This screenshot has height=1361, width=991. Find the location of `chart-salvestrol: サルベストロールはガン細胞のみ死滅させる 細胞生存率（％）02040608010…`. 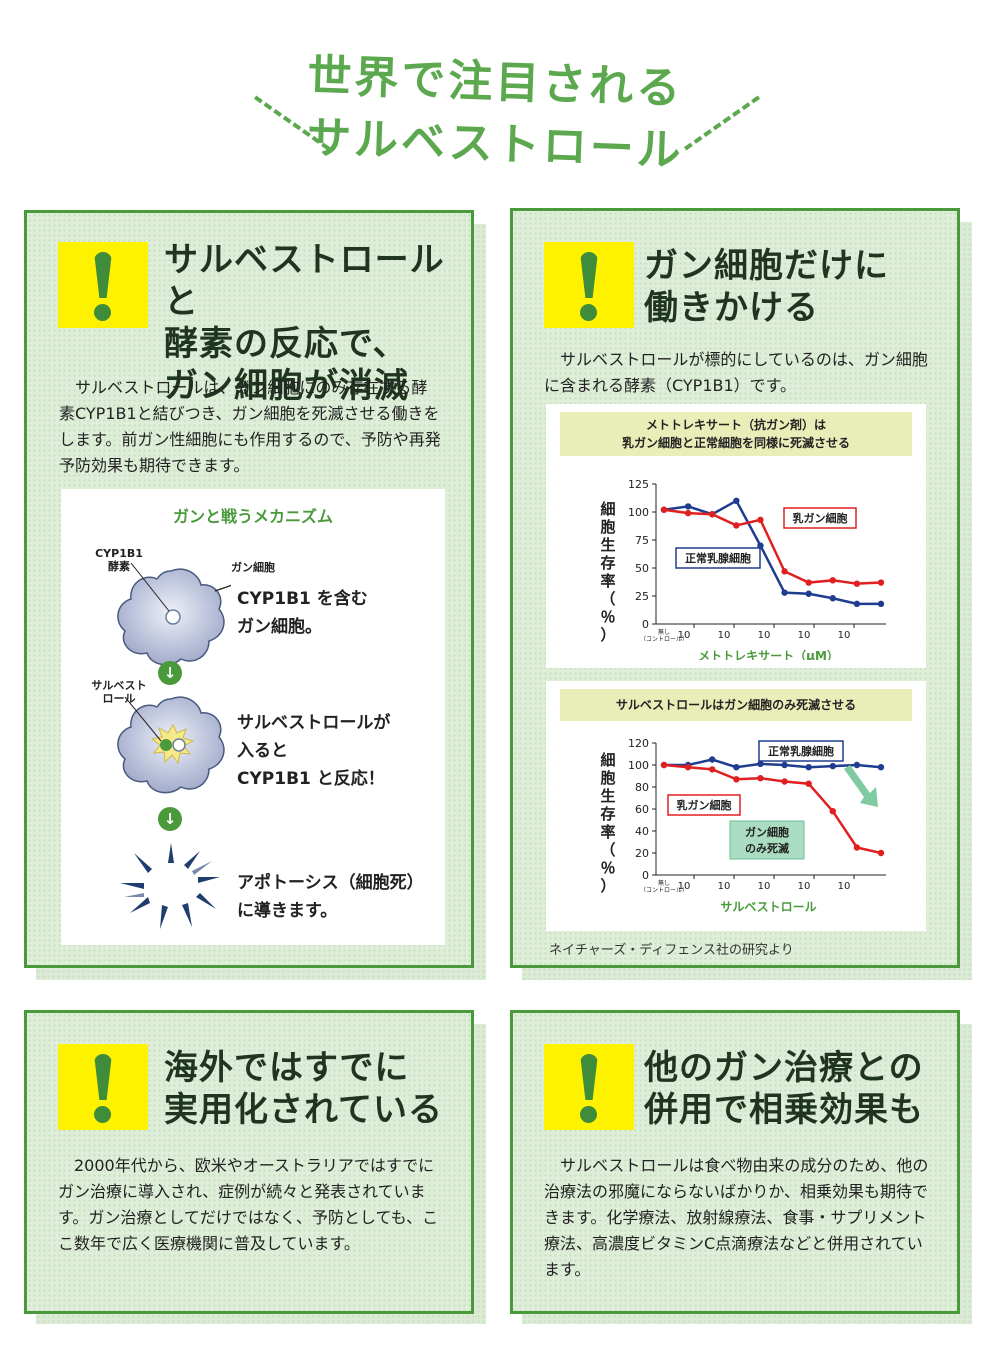

chart-salvestrol: サルベストロールはガン細胞のみ死滅させる 細胞生存率（％）02040608010… is located at coordinates (736, 806).